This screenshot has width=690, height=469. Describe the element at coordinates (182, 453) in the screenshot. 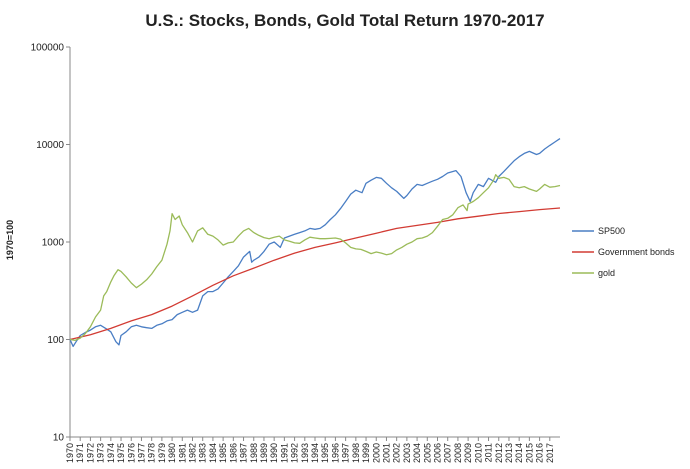

I see `x-tick-label: 1981` at that location.